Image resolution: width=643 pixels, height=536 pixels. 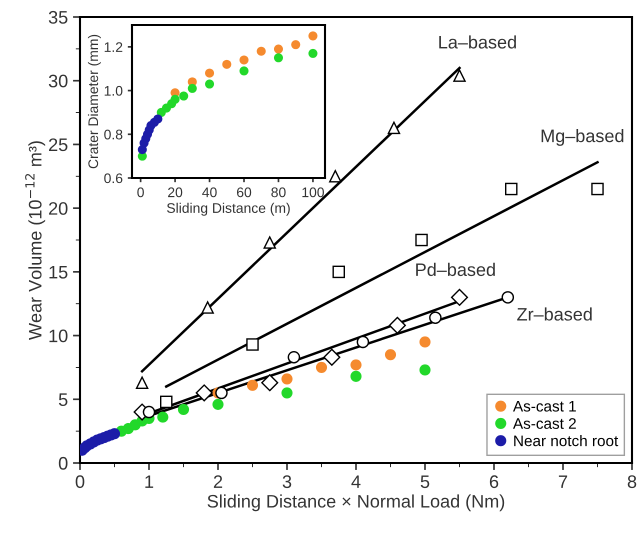 I want to click on x-tick-label: 4, so click(x=355, y=481).